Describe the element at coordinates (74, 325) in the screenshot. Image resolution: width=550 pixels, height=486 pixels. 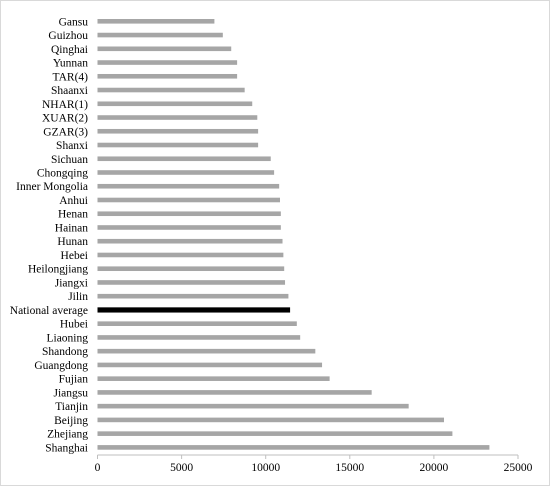
I see `category-label-hubei: Hubei` at that location.